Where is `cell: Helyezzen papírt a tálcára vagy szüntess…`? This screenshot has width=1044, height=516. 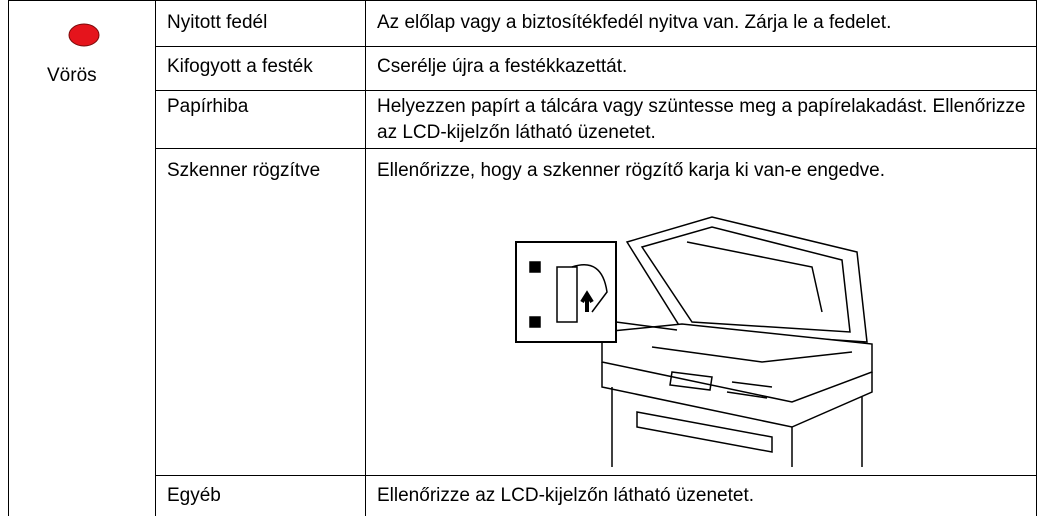
cell: Helyezzen papírt a tálcára vagy szüntess… is located at coordinates (701, 119).